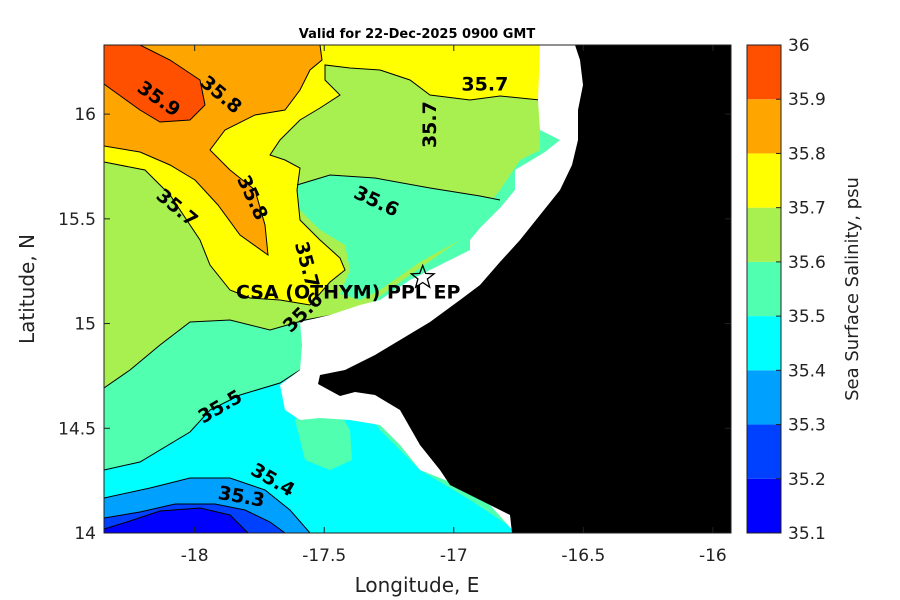 This screenshot has width=900, height=600. Describe the element at coordinates (324, 556) in the screenshot. I see `x-tick-label: -17.5` at that location.